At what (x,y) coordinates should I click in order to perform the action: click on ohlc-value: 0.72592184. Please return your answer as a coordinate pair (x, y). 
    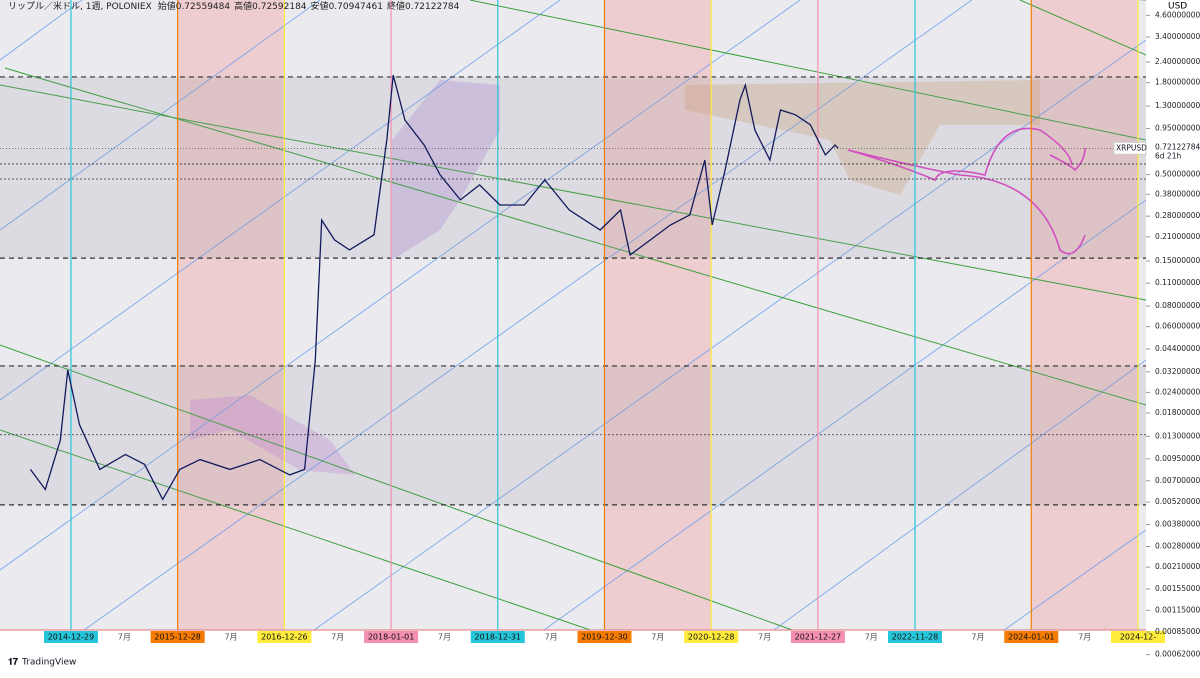
    Looking at the image, I should click on (279, 7).